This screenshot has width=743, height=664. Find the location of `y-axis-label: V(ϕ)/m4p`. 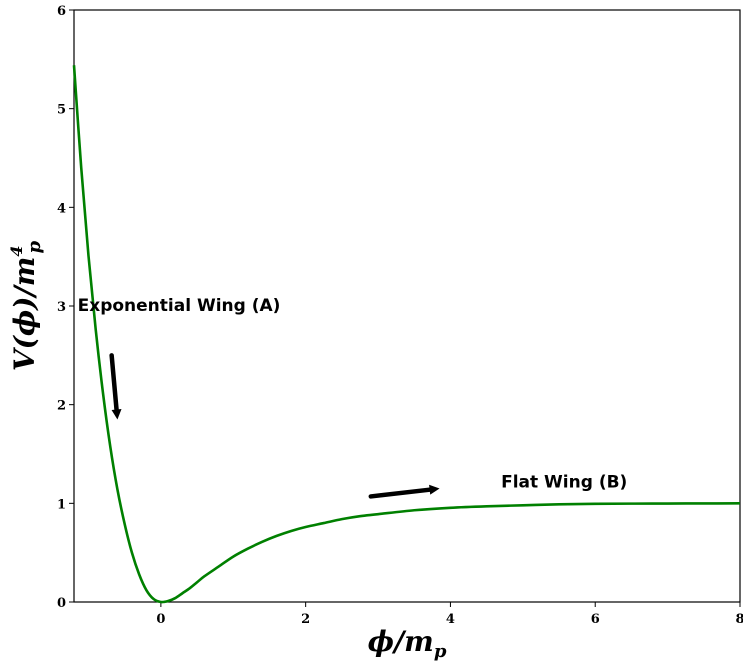

y-axis-label: V(ϕ)/m4p is located at coordinates (26, 306).